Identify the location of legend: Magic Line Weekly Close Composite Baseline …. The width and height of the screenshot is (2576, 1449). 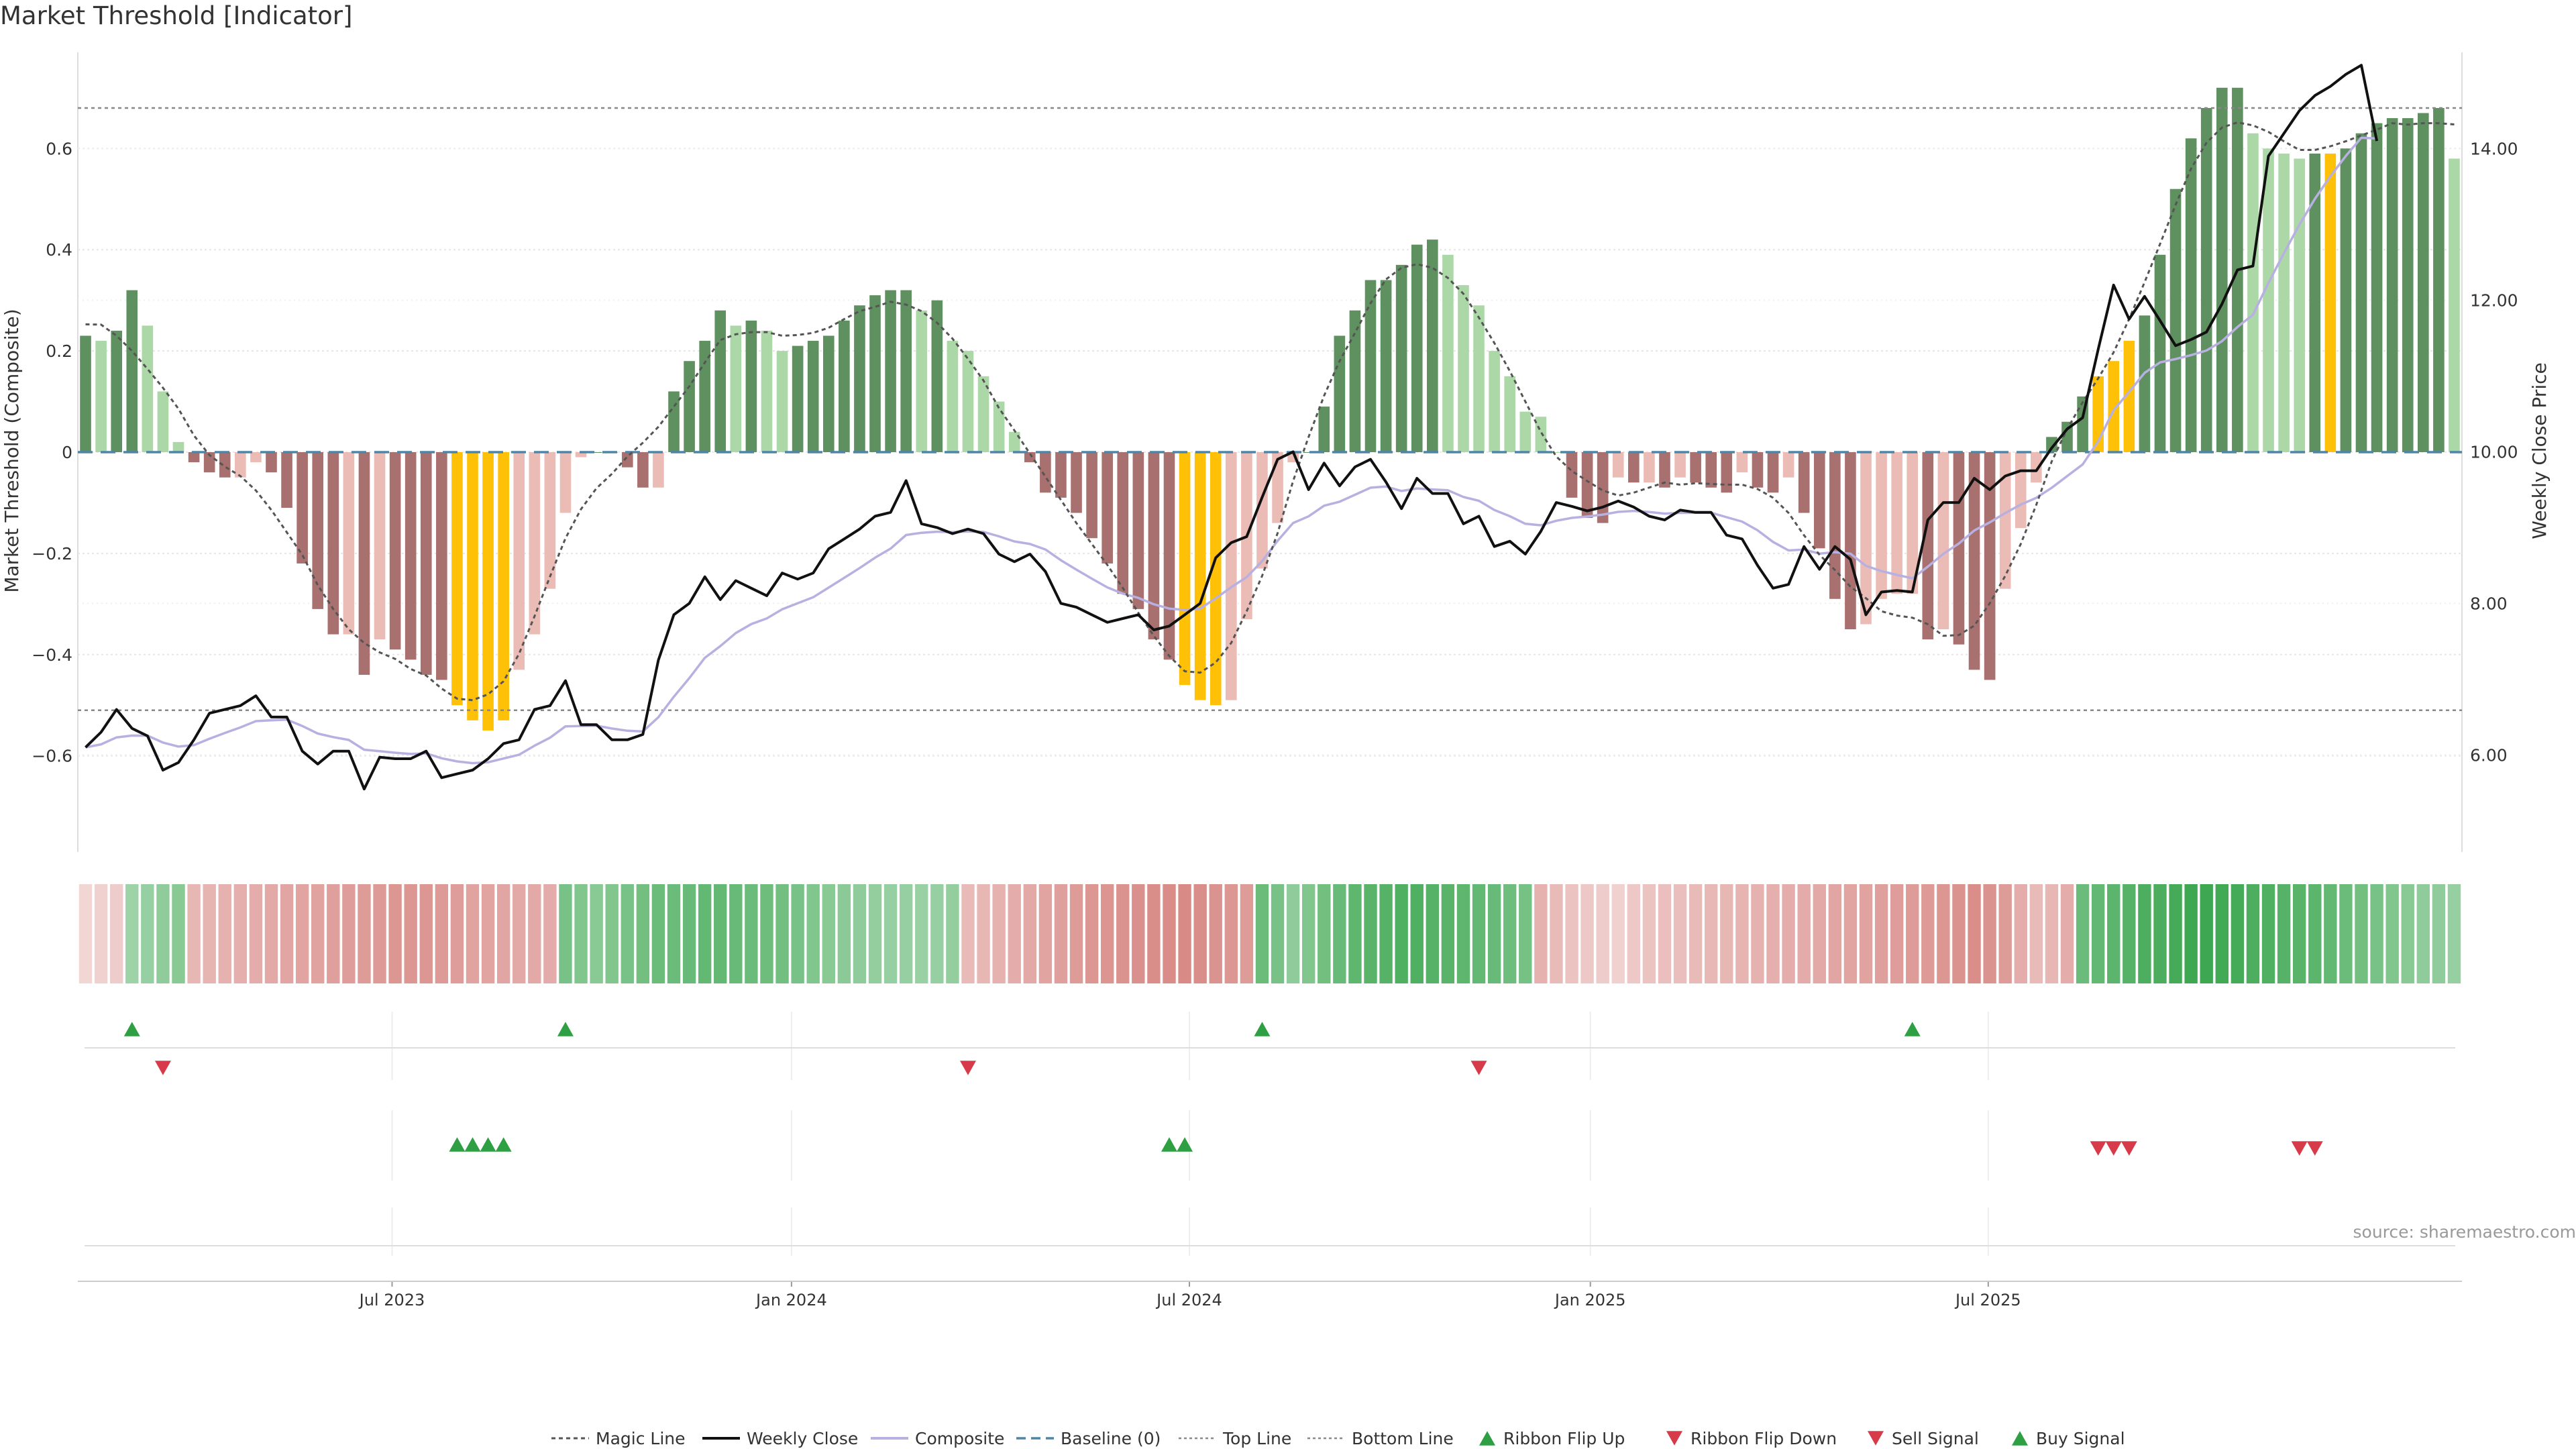
(1338, 1438).